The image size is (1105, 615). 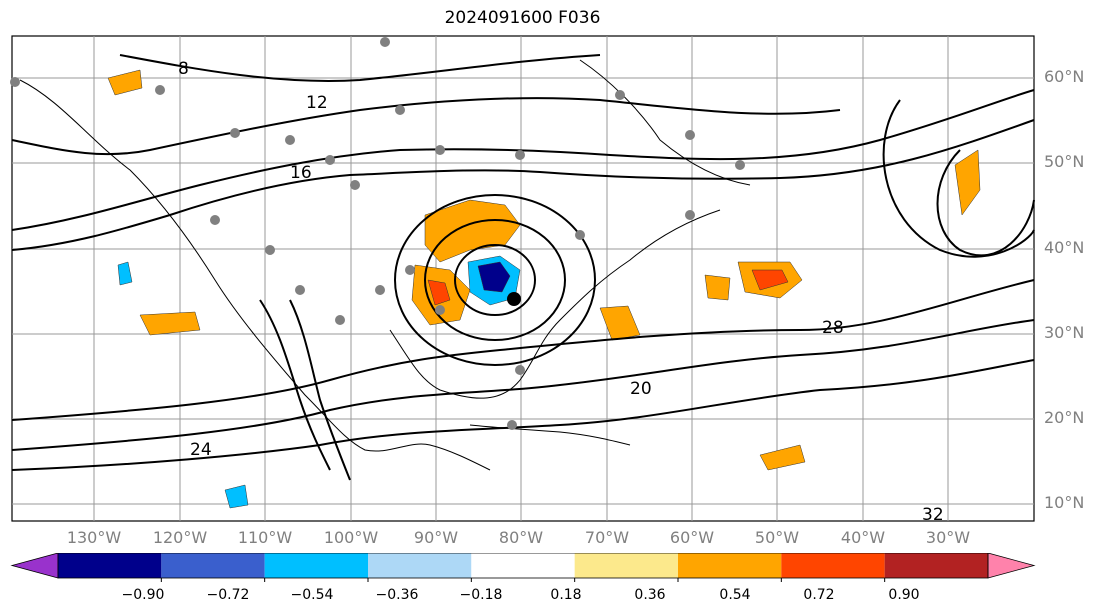 I want to click on colorbar-frame, so click(x=523, y=566).